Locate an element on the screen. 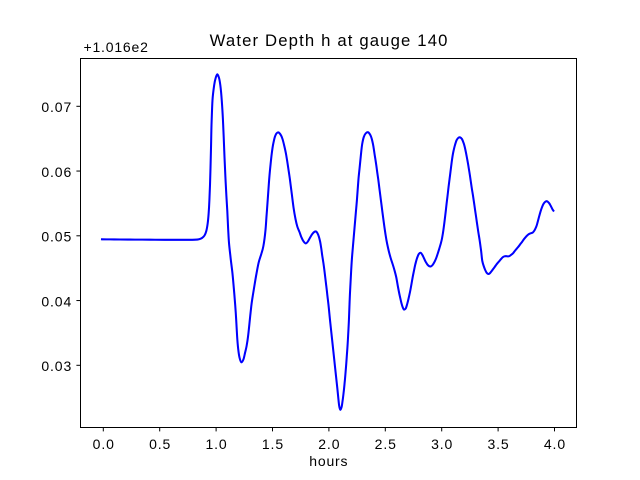 This screenshot has width=640, height=480. svg-text: 2.5 is located at coordinates (386, 444).